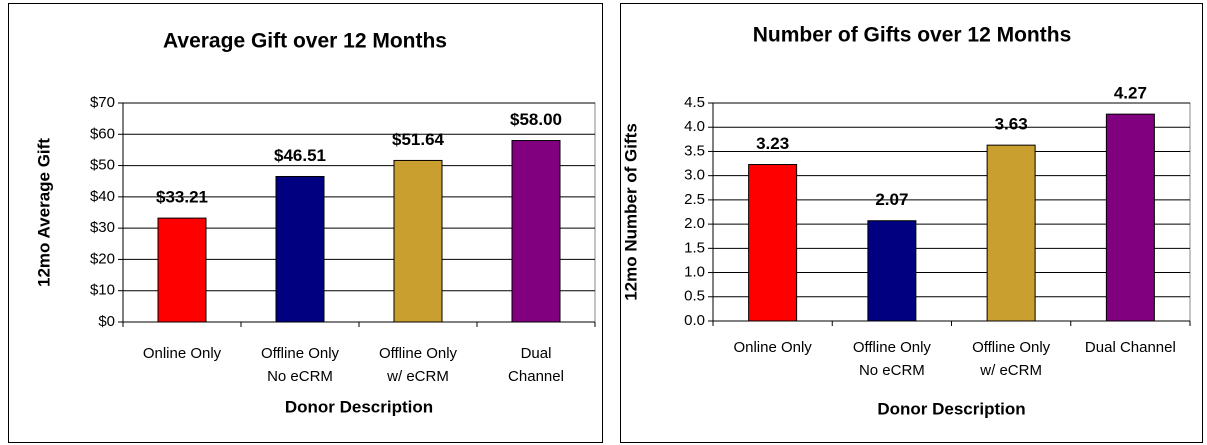  Describe the element at coordinates (694, 247) in the screenshot. I see `y-tick-label: 1.5` at that location.